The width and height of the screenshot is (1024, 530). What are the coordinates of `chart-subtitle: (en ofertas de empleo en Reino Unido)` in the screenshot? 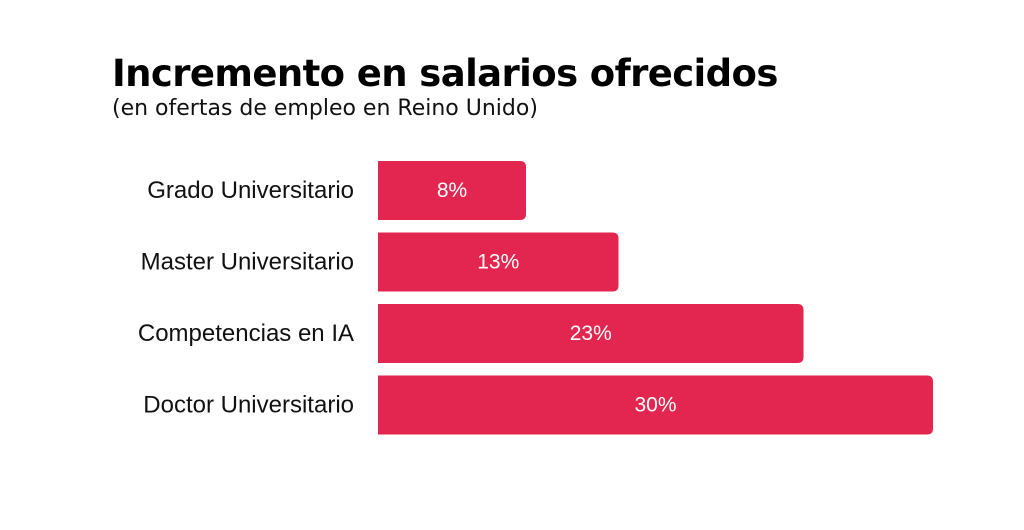 It's located at (325, 108).